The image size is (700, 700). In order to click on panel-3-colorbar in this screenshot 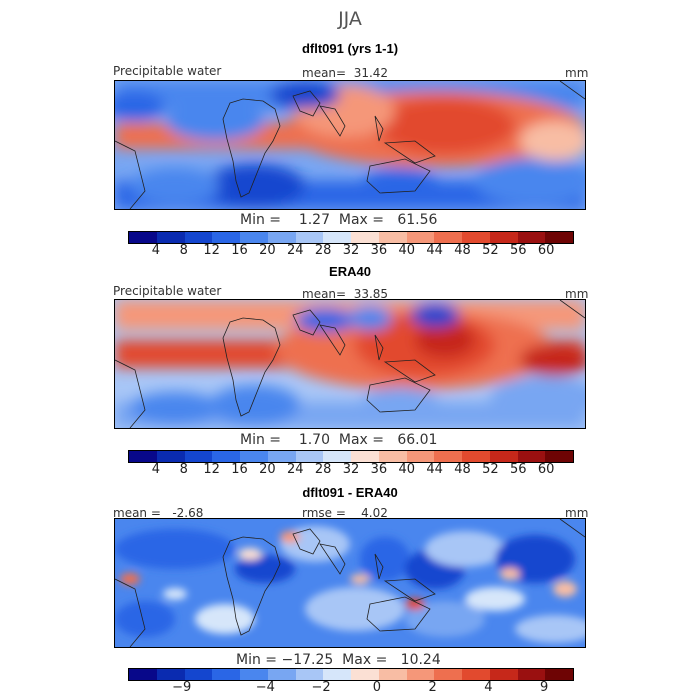, I will do `click(351, 674)`.